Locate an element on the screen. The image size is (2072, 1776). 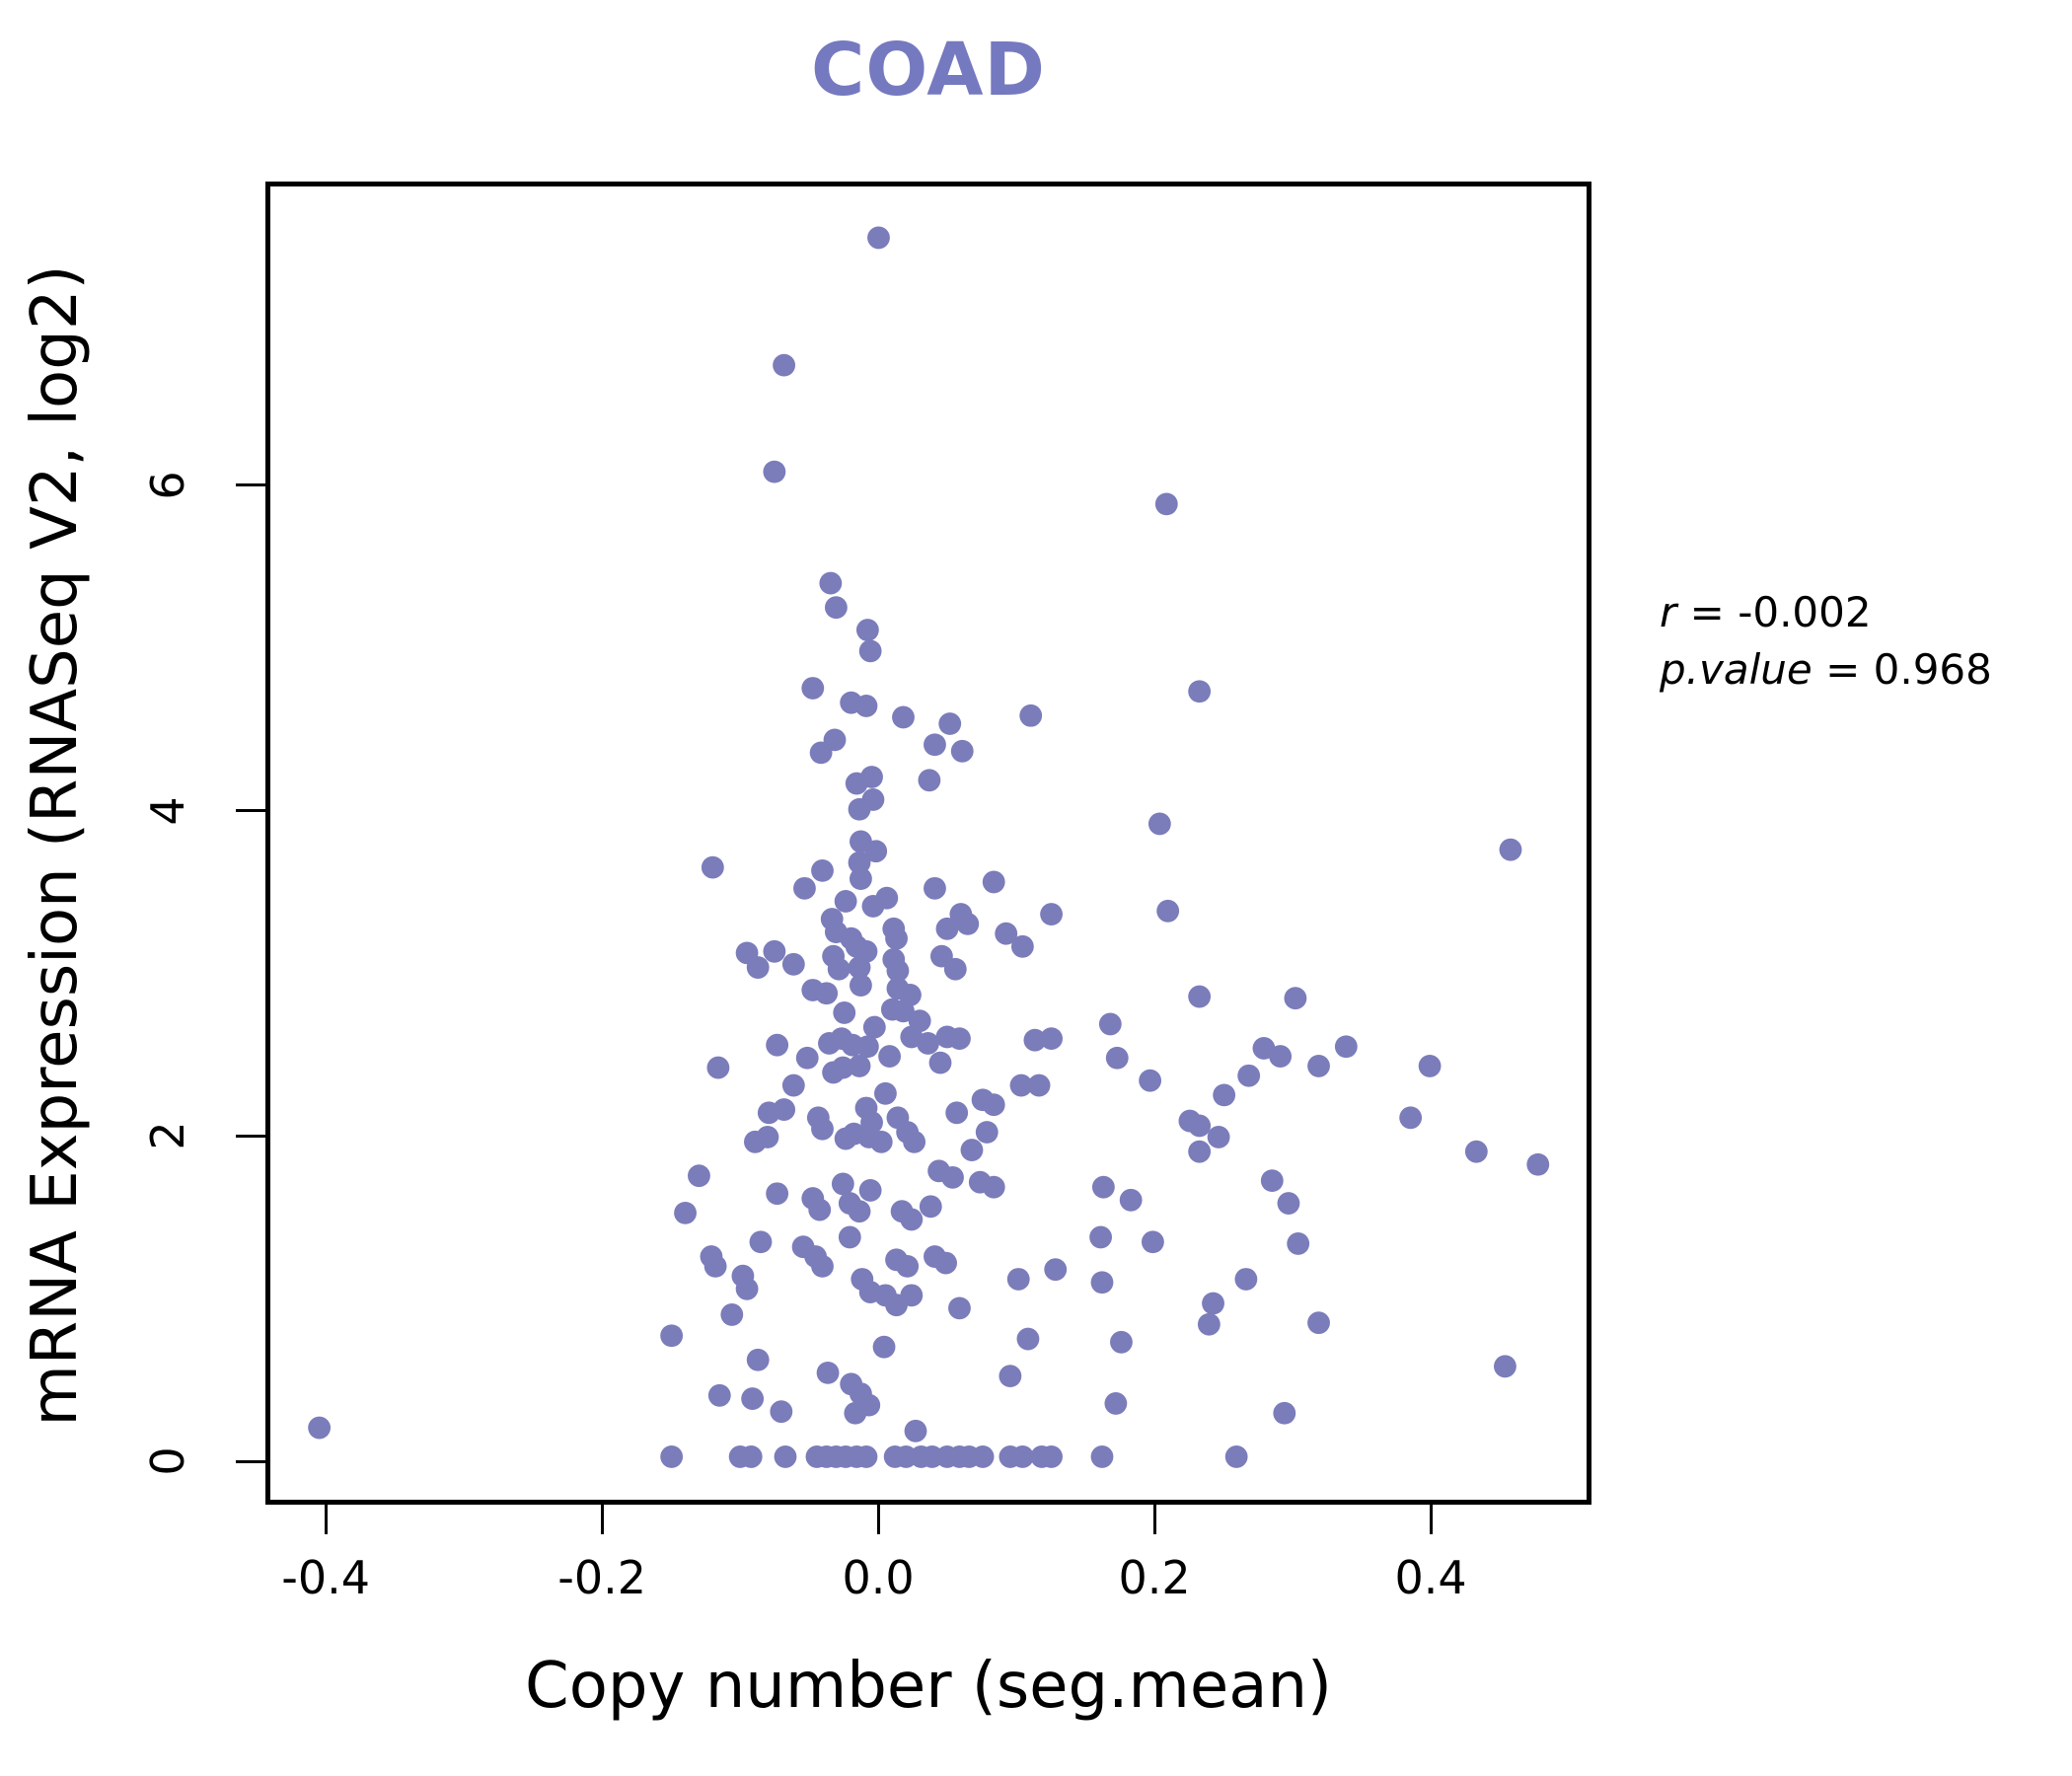
x-tick-label: 0.4 is located at coordinates (1431, 1578).